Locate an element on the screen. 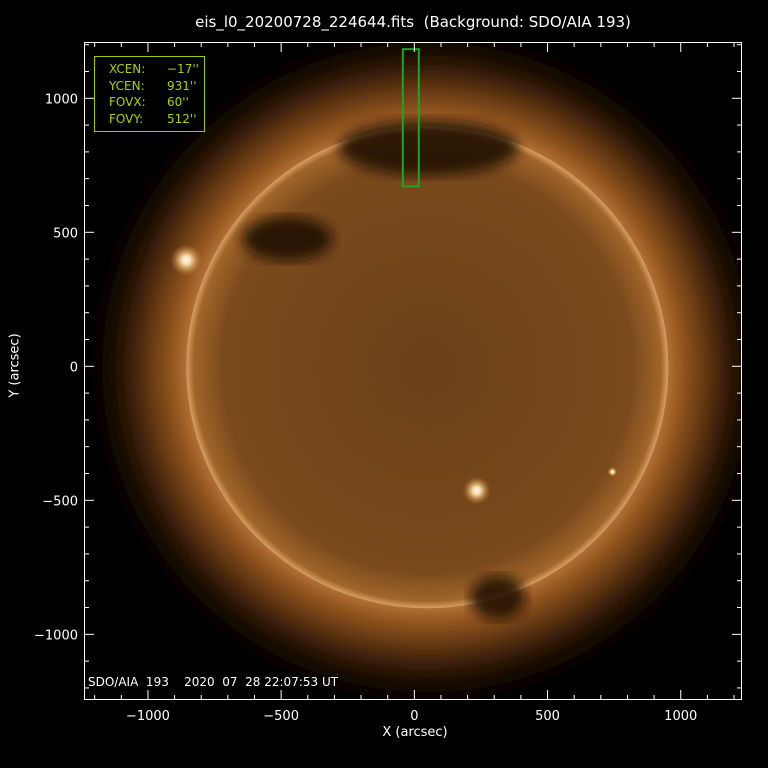 The width and height of the screenshot is (768, 768). legend-row-fovx: FOVX: 60'' is located at coordinates (156, 102).